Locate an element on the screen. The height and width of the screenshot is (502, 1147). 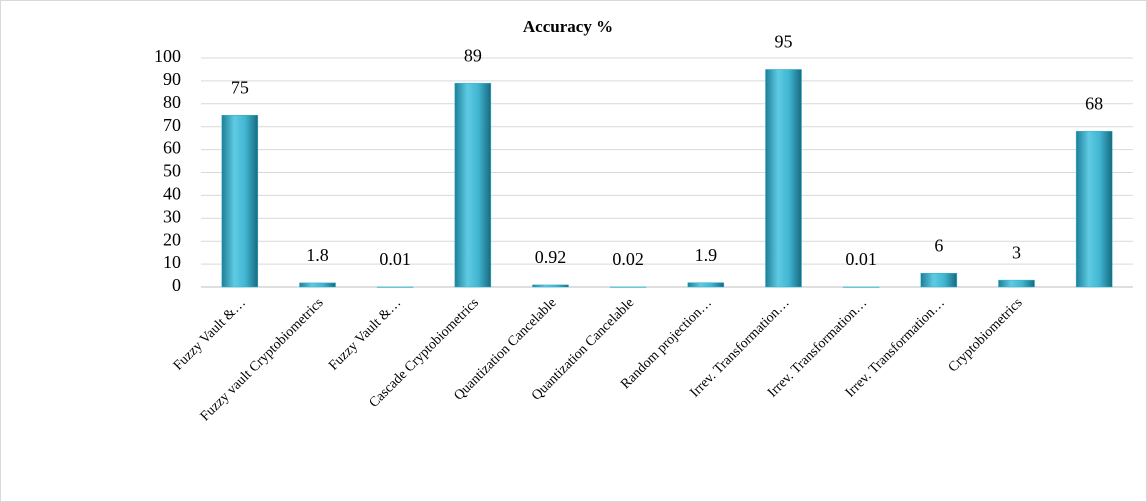
y-tick-label: 90 is located at coordinates (172, 79).